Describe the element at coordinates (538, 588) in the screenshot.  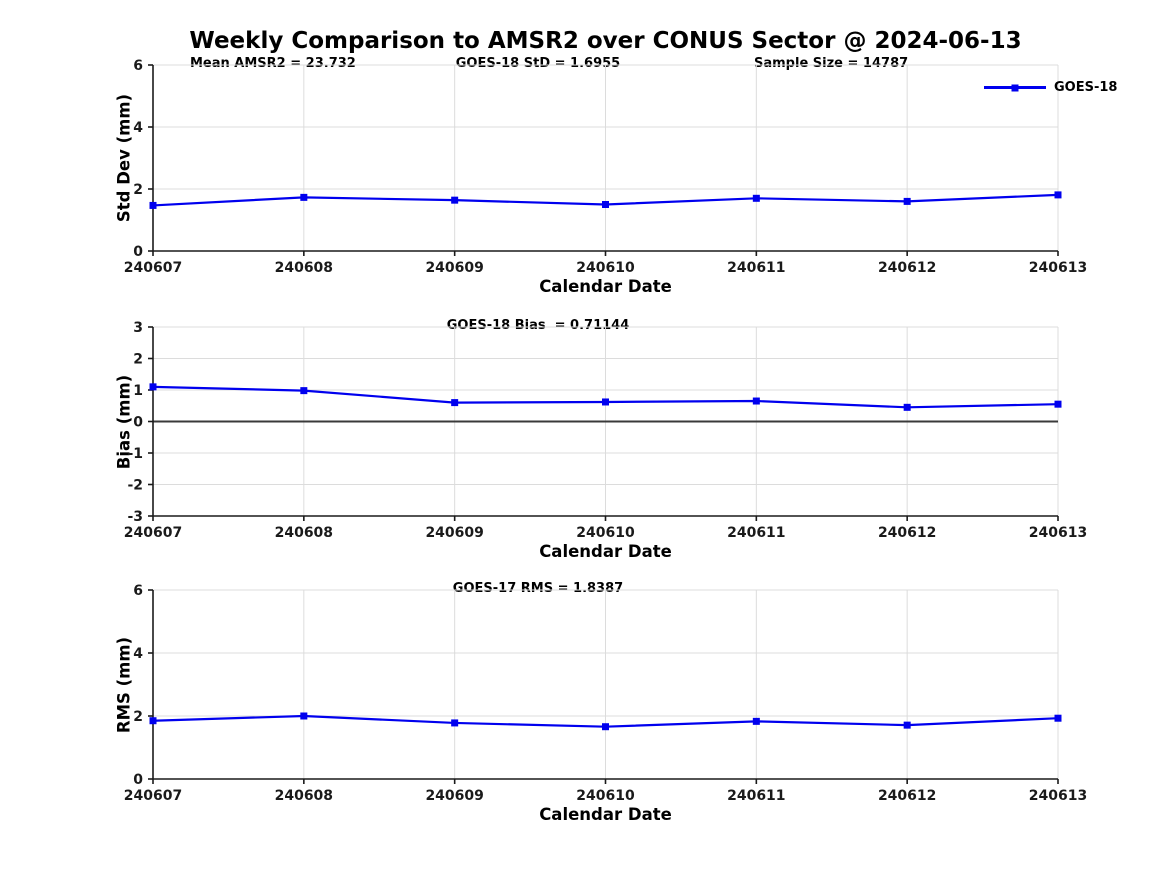
I see `goes17-rms-annotation: GOES-17 RMS = 1.8387` at that location.